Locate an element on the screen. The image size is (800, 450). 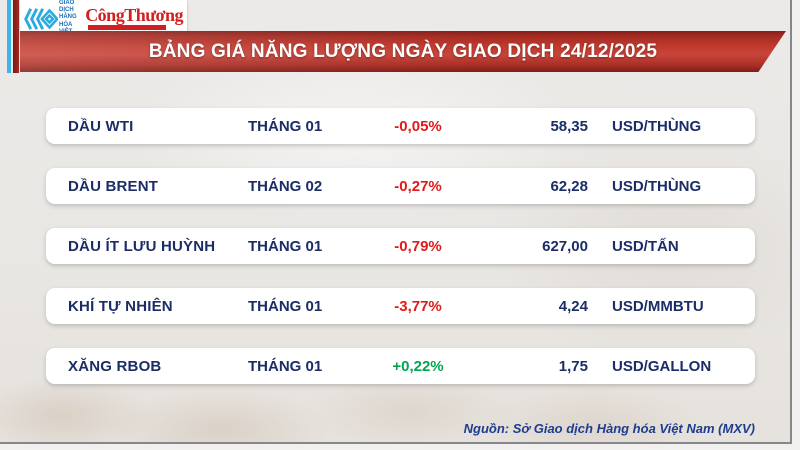
corner-stripe-red is located at coordinates (16, 36).